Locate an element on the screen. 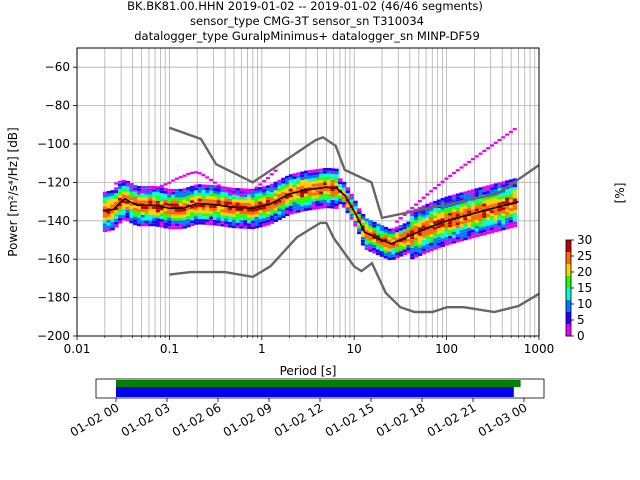 This screenshot has width=640, height=480. colorbar-tick-label: 15 is located at coordinates (584, 288).